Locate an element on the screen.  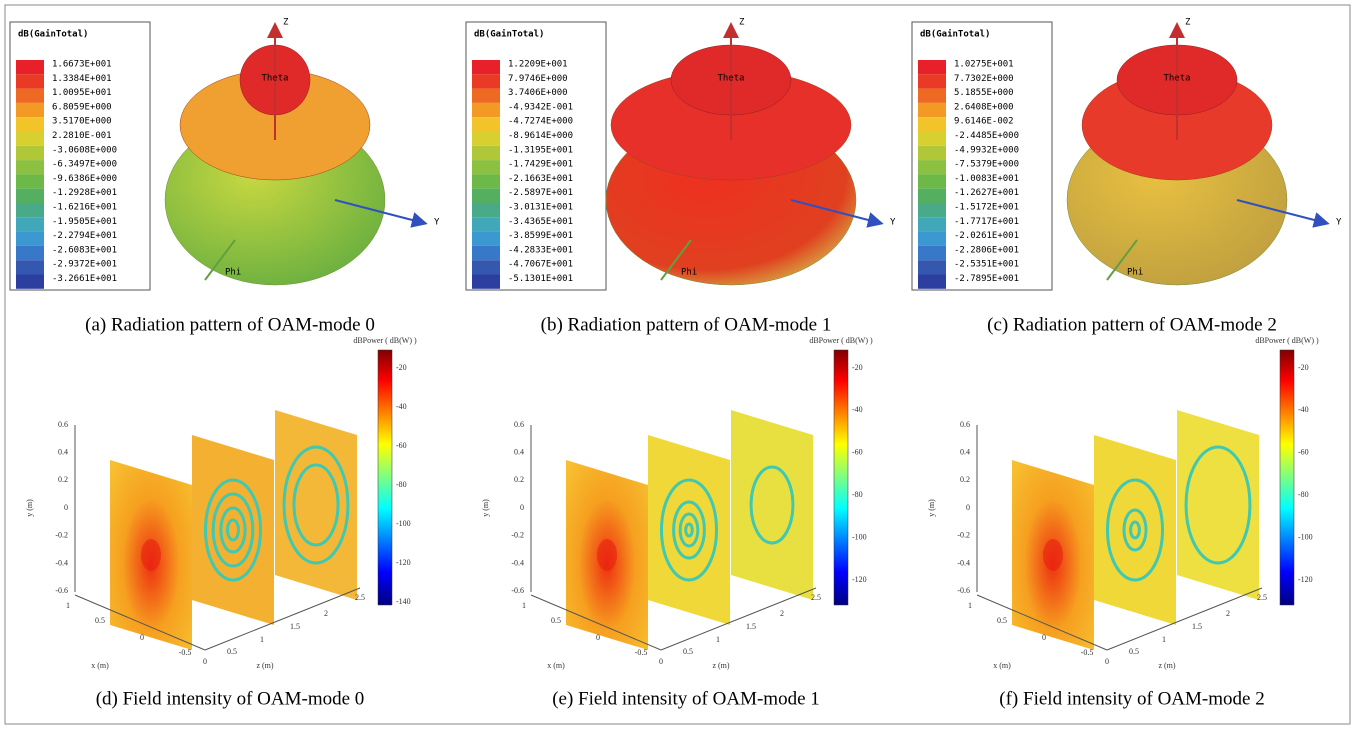
legend-value: -4.7067E+001 is located at coordinates (540, 265).